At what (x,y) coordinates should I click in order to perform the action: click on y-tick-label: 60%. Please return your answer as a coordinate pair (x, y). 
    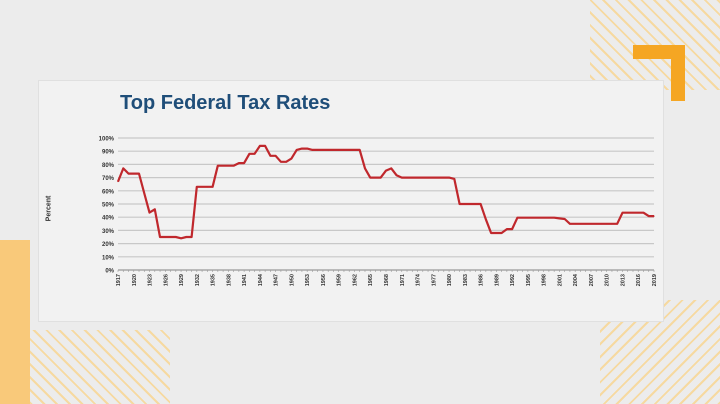
    Looking at the image, I should click on (108, 192).